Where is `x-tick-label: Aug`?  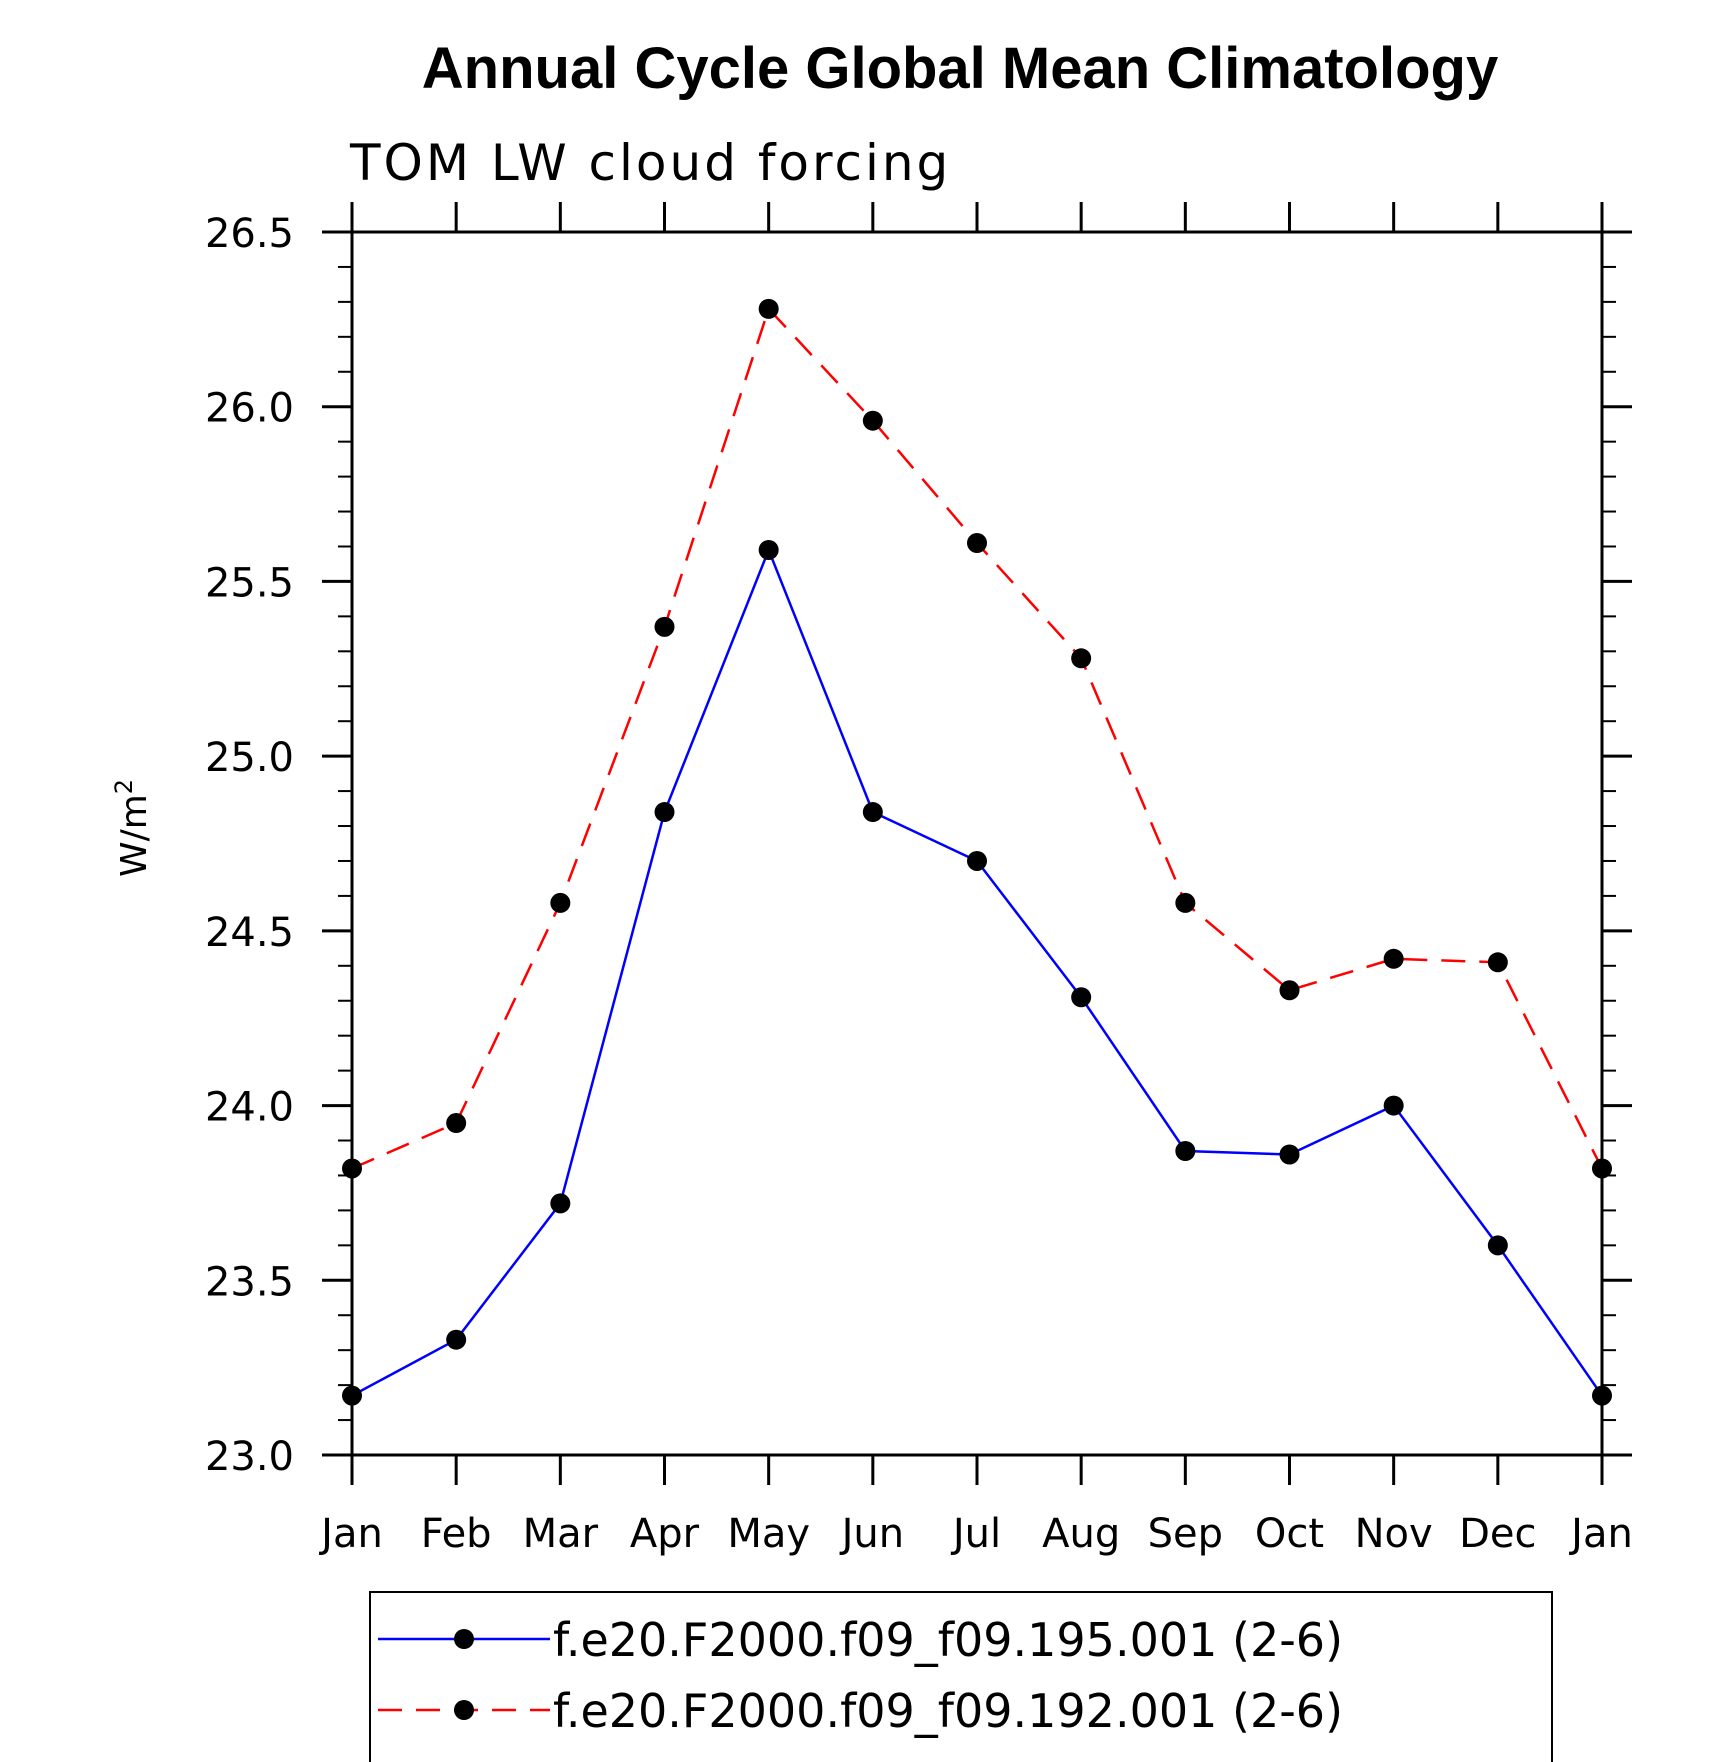 x-tick-label: Aug is located at coordinates (1081, 1534).